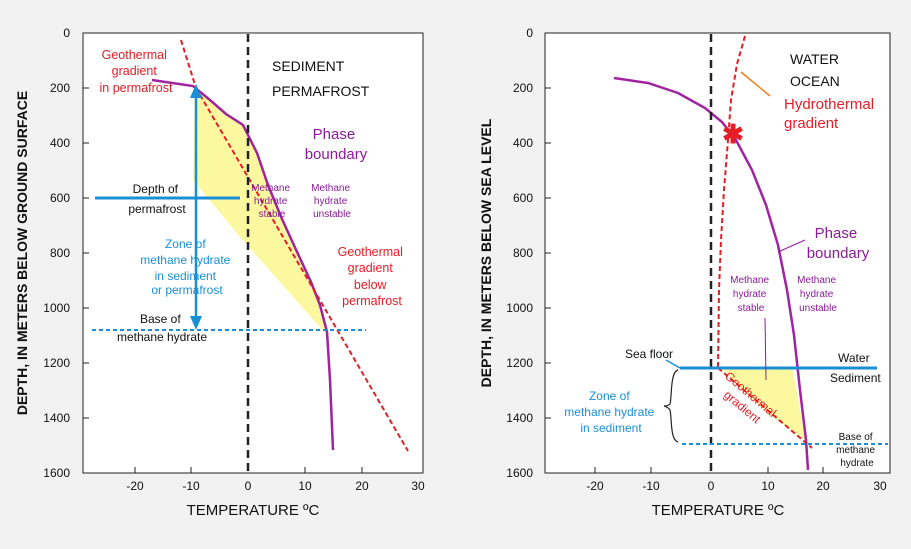 This screenshot has width=911, height=549. Describe the element at coordinates (523, 253) in the screenshot. I see `right-ytick: 800` at that location.